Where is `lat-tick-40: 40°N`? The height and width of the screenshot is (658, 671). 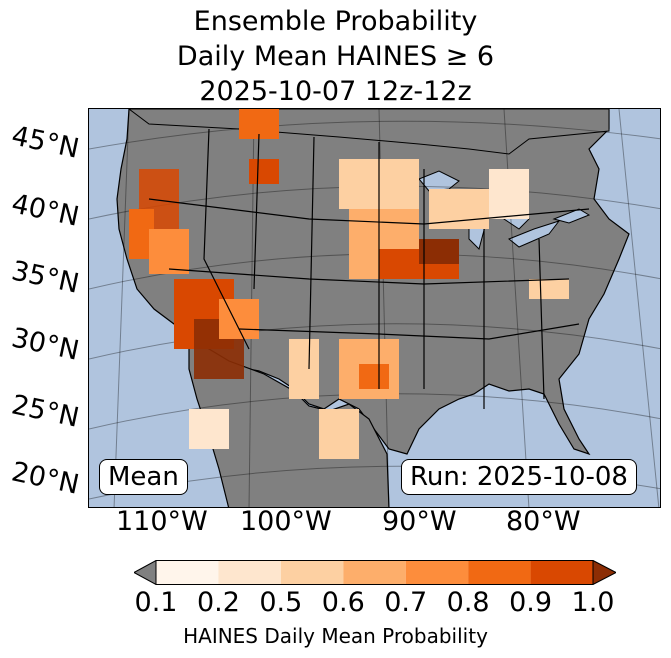
lat-tick-40: 40°N is located at coordinates (45, 210).